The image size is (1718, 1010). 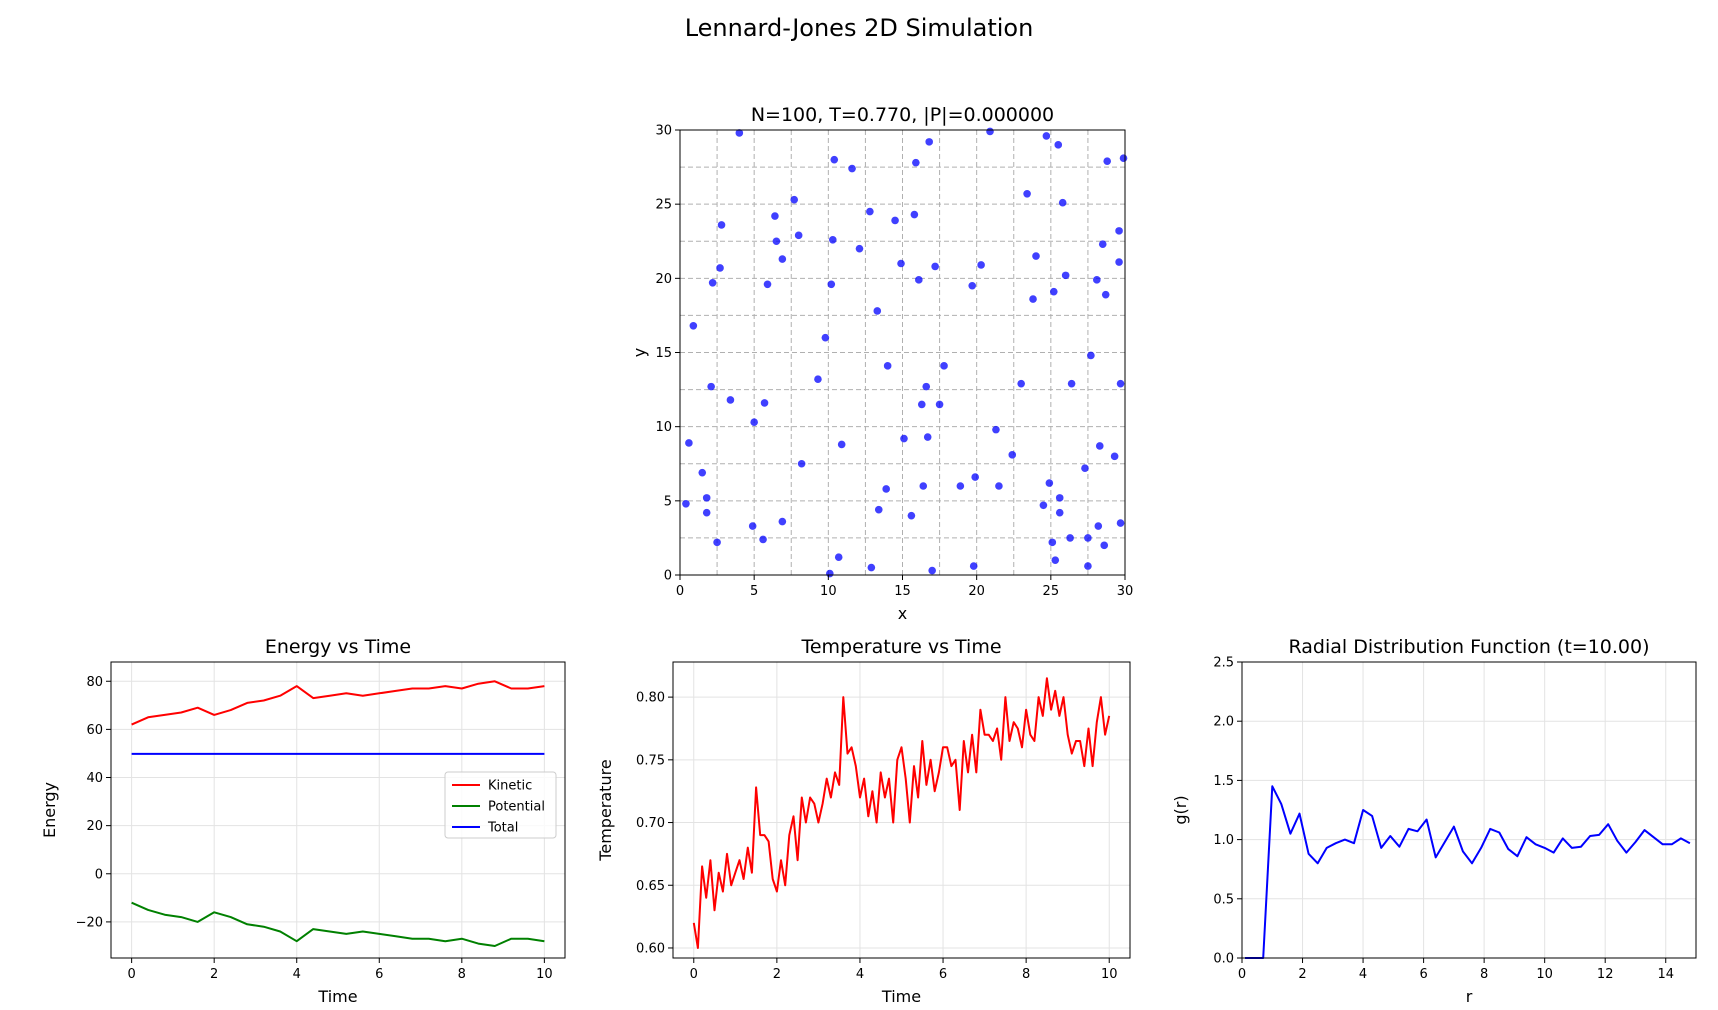 I want to click on chart-title: Energy vs Time, so click(x=338, y=647).